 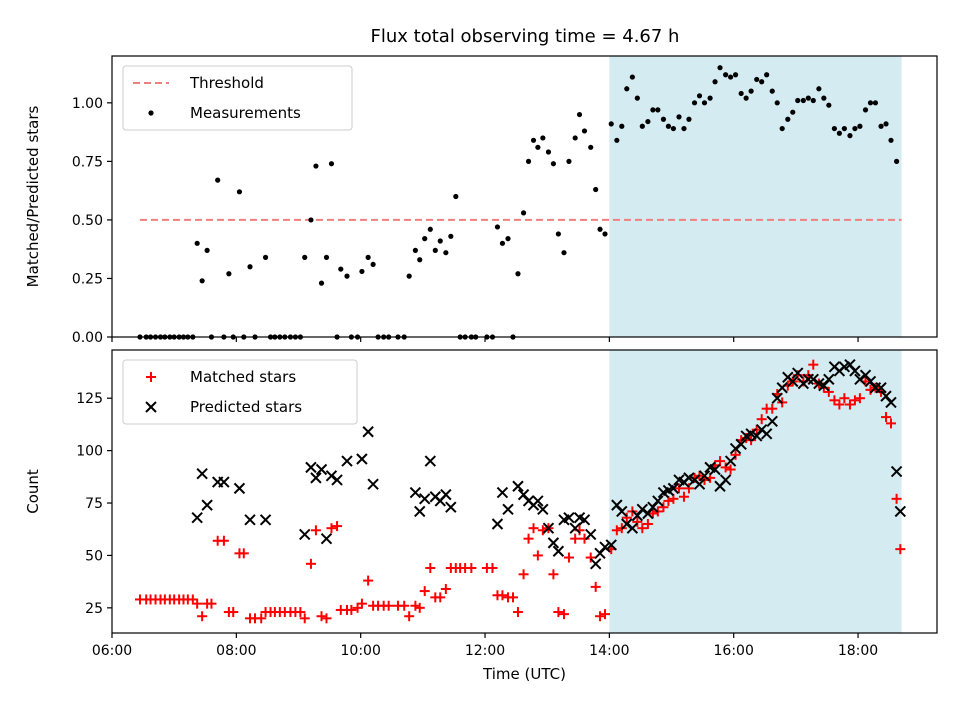 I want to click on y-tick-label: 1.00, so click(x=87, y=104).